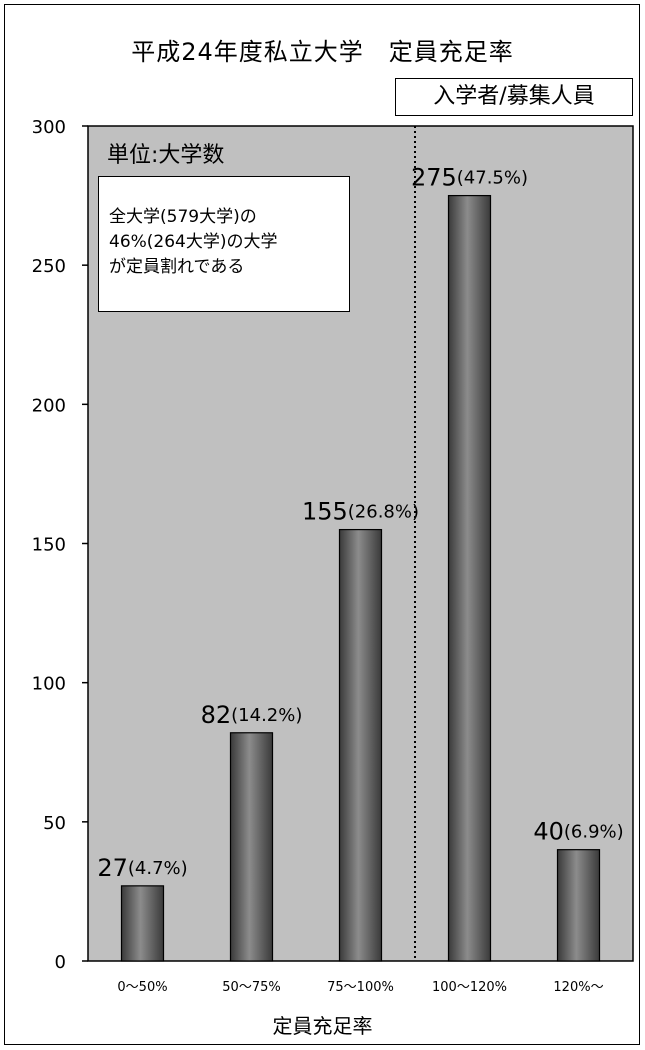  I want to click on unit-label: 単位:大学数, so click(166, 155).